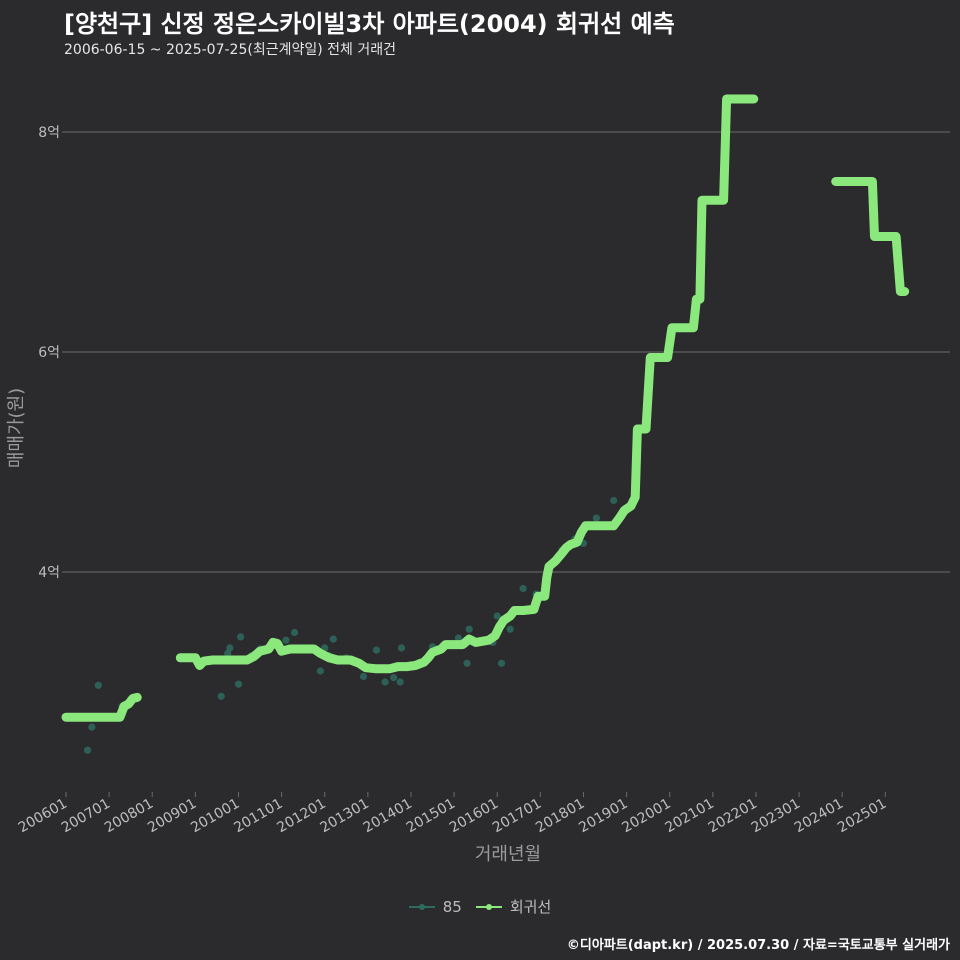  Describe the element at coordinates (129, 816) in the screenshot. I see `x-tick-label: 200801` at that location.